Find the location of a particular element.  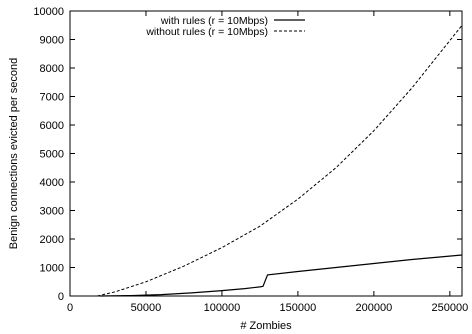

x-tick-label: 0 is located at coordinates (70, 308).